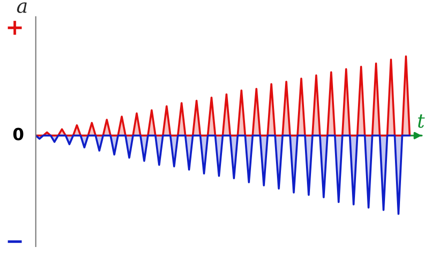 Image resolution: width=447 pixels, height=280 pixels. I want to click on text: 0, so click(18, 134).